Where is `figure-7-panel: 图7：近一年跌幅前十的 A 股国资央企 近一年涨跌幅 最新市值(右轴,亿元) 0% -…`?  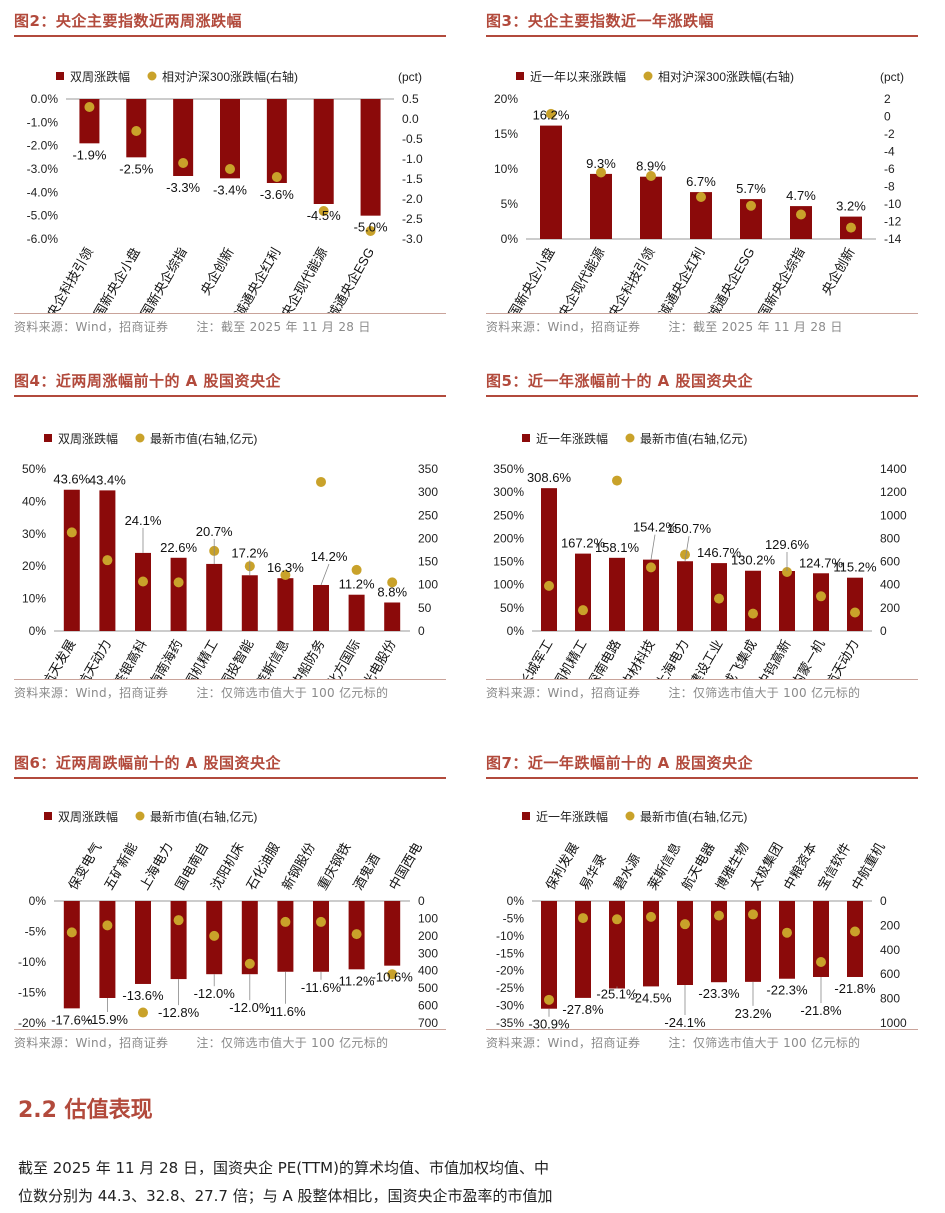 figure-7-panel: 图7：近一年跌幅前十的 A 股国资央企 近一年涨跌幅 最新市值(右轴,亿元) 0% -… is located at coordinates (702, 899).